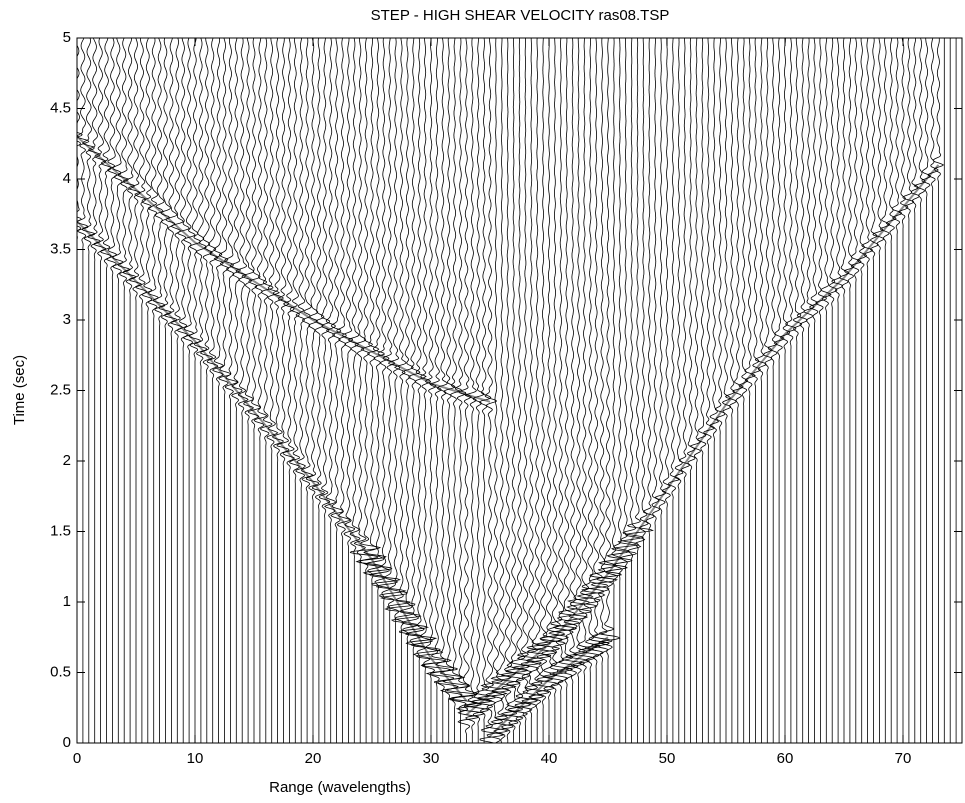  What do you see at coordinates (903, 758) in the screenshot?
I see `x-tick-label: 70` at bounding box center [903, 758].